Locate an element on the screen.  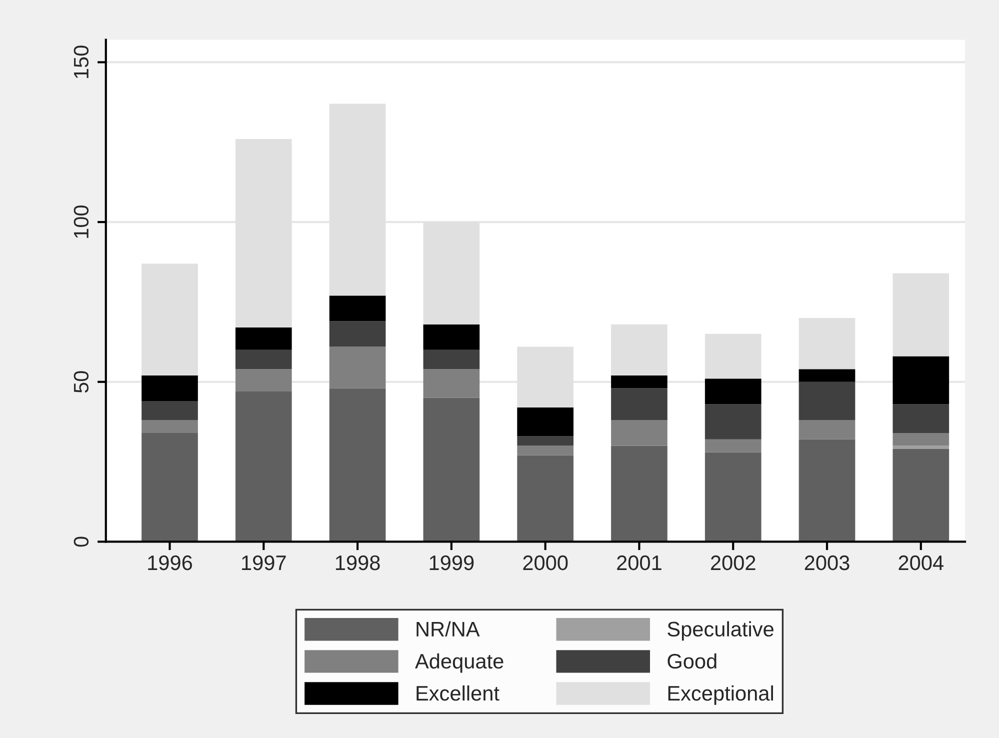
y-tick-label: 150 is located at coordinates (81, 62).